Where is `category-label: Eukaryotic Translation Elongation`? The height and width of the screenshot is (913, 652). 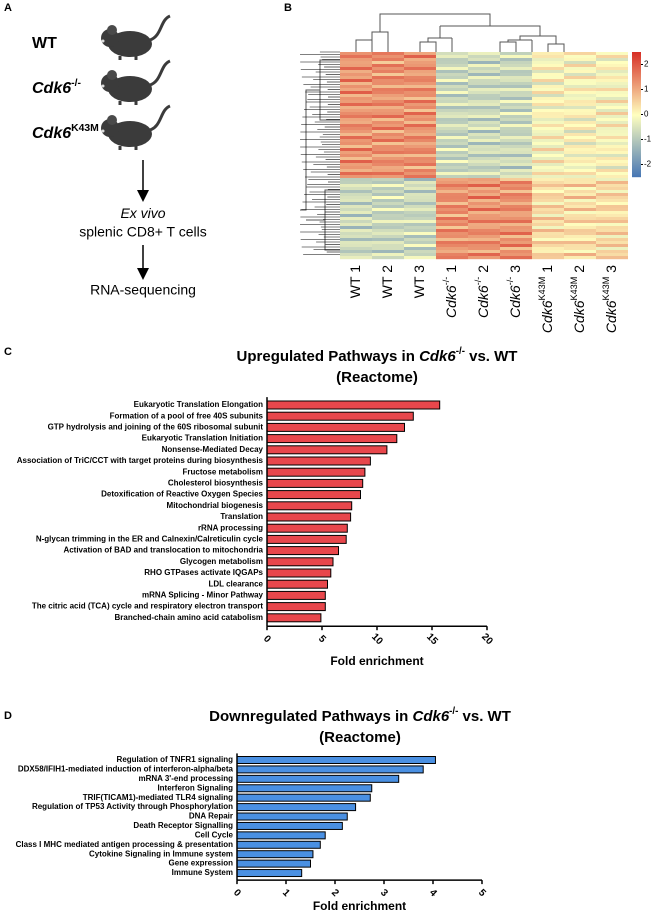 category-label: Eukaryotic Translation Elongation is located at coordinates (198, 404).